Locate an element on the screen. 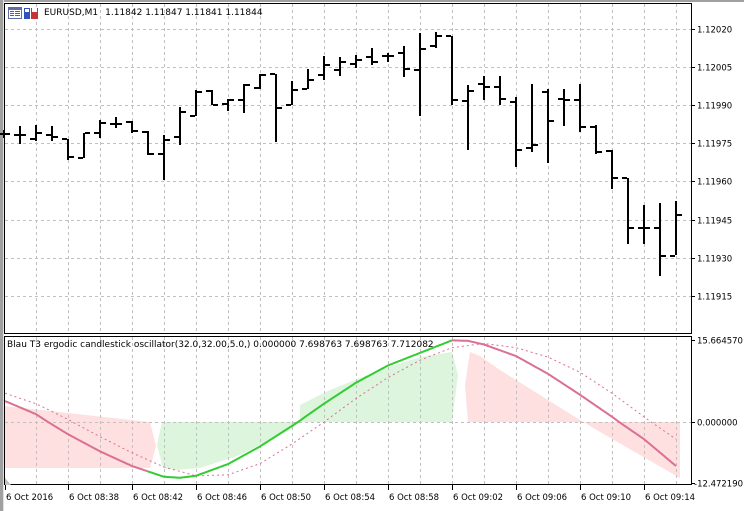 The width and height of the screenshot is (744, 511). indicator-axis: 15.664570 0.000000 -12.472190 is located at coordinates (717, 413).